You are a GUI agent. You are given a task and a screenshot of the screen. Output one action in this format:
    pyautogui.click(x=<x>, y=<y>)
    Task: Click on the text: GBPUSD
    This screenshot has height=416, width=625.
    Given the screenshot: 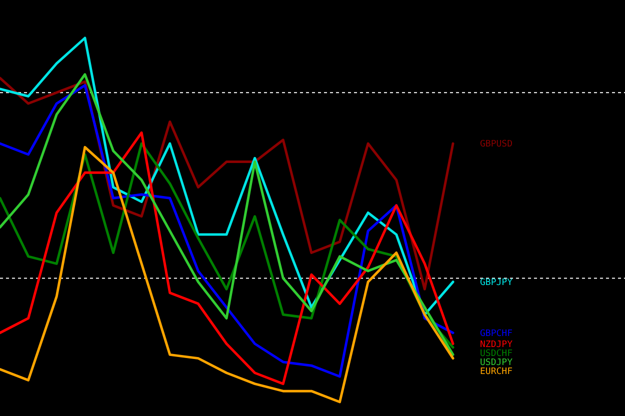 What is the action you would take?
    pyautogui.click(x=496, y=145)
    